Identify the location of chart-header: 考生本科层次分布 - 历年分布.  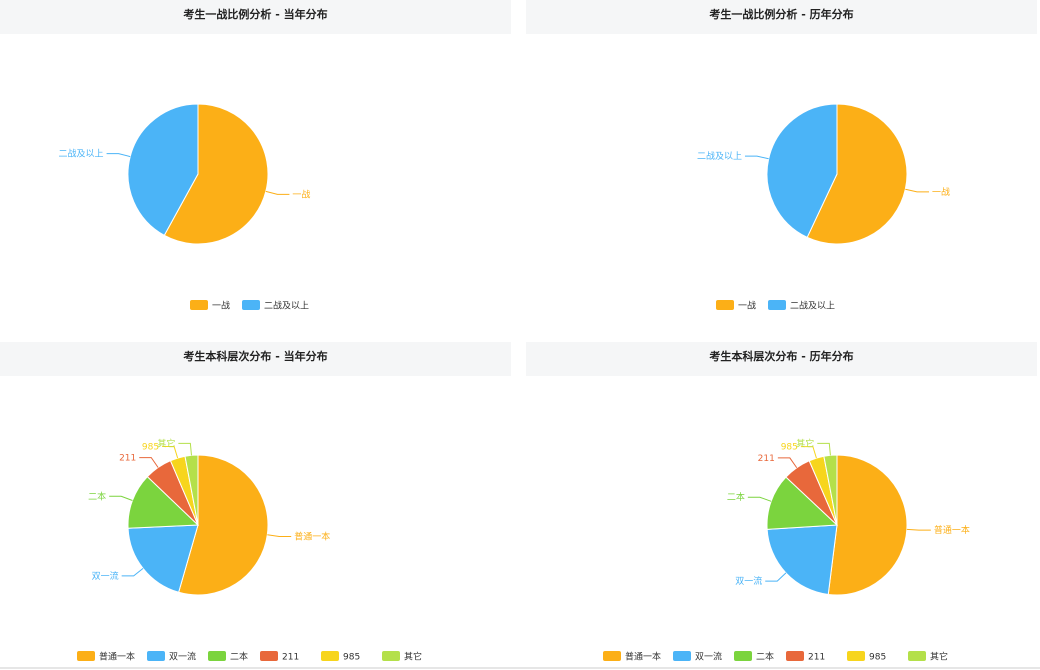
(781, 359).